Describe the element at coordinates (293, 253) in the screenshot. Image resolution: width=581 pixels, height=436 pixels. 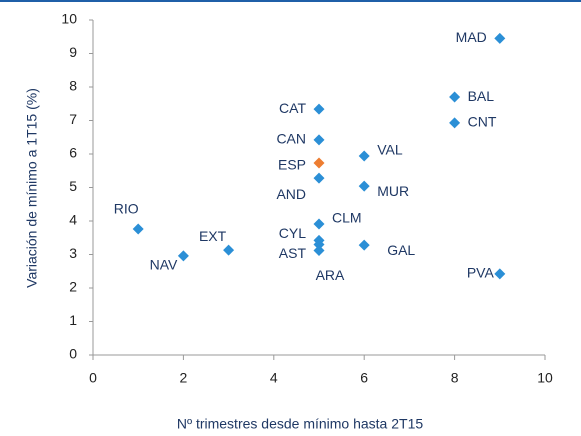
I see `point-label: AST` at that location.